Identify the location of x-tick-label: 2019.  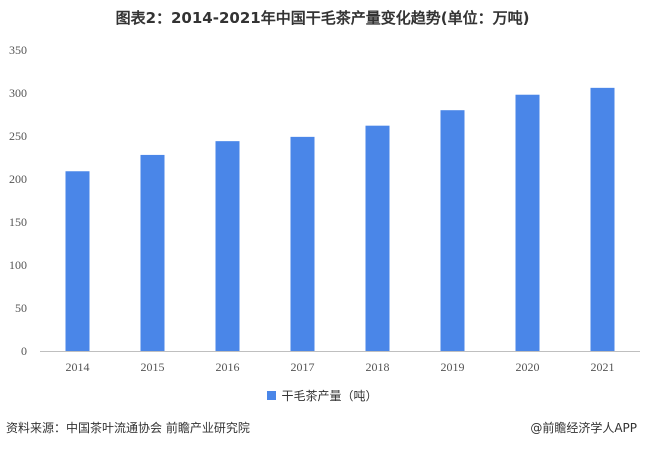
(453, 367).